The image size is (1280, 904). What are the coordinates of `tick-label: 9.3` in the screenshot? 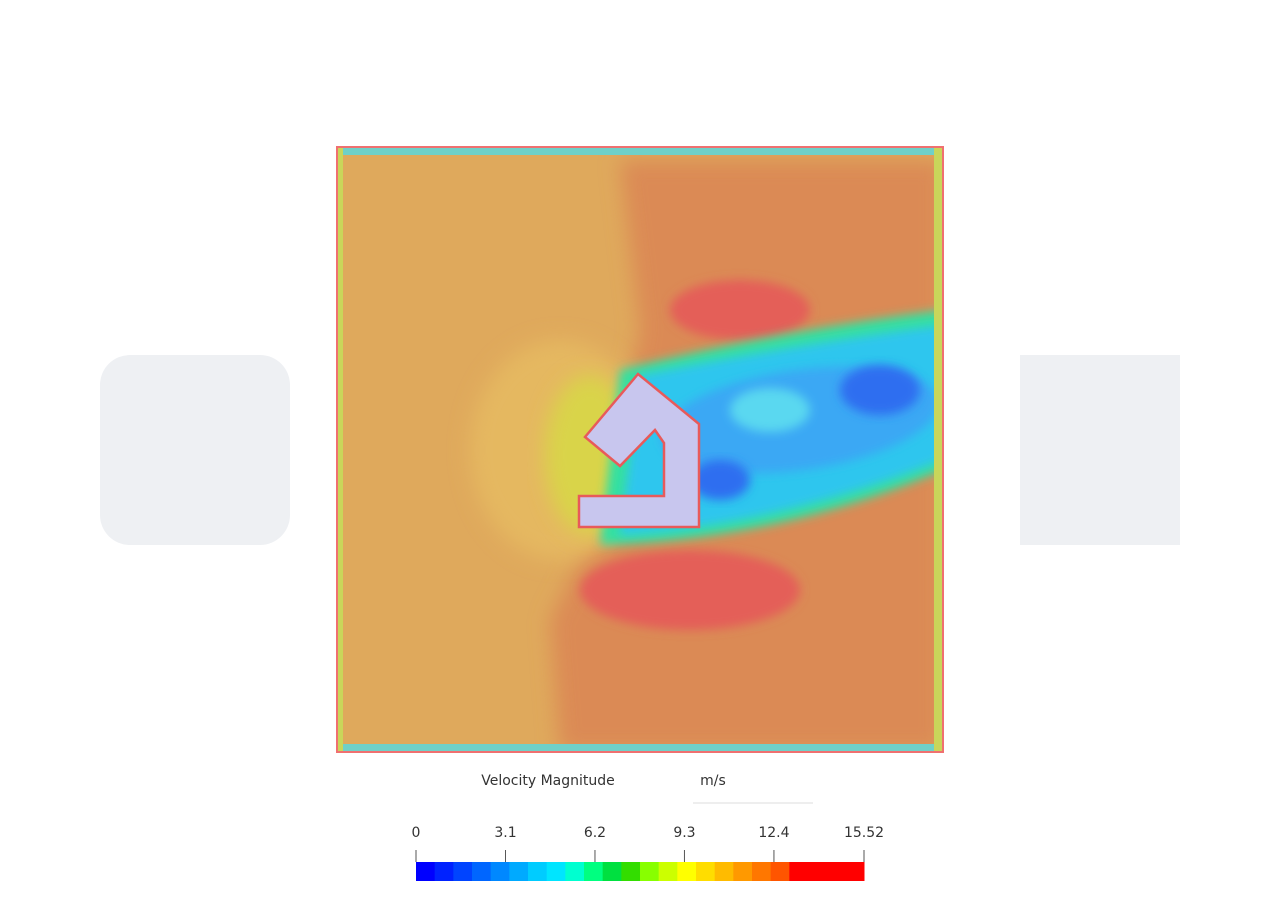 It's located at (684, 833).